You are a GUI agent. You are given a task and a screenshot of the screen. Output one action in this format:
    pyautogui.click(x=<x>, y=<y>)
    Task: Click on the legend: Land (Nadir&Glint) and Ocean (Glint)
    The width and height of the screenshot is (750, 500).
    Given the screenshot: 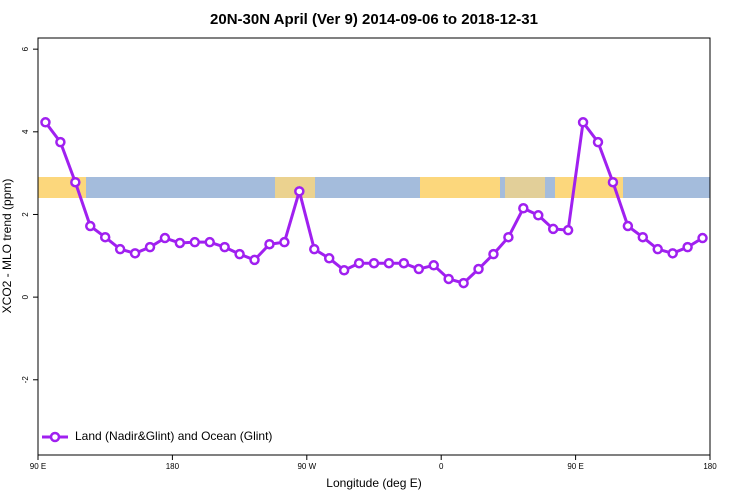 What is the action you would take?
    pyautogui.click(x=157, y=436)
    